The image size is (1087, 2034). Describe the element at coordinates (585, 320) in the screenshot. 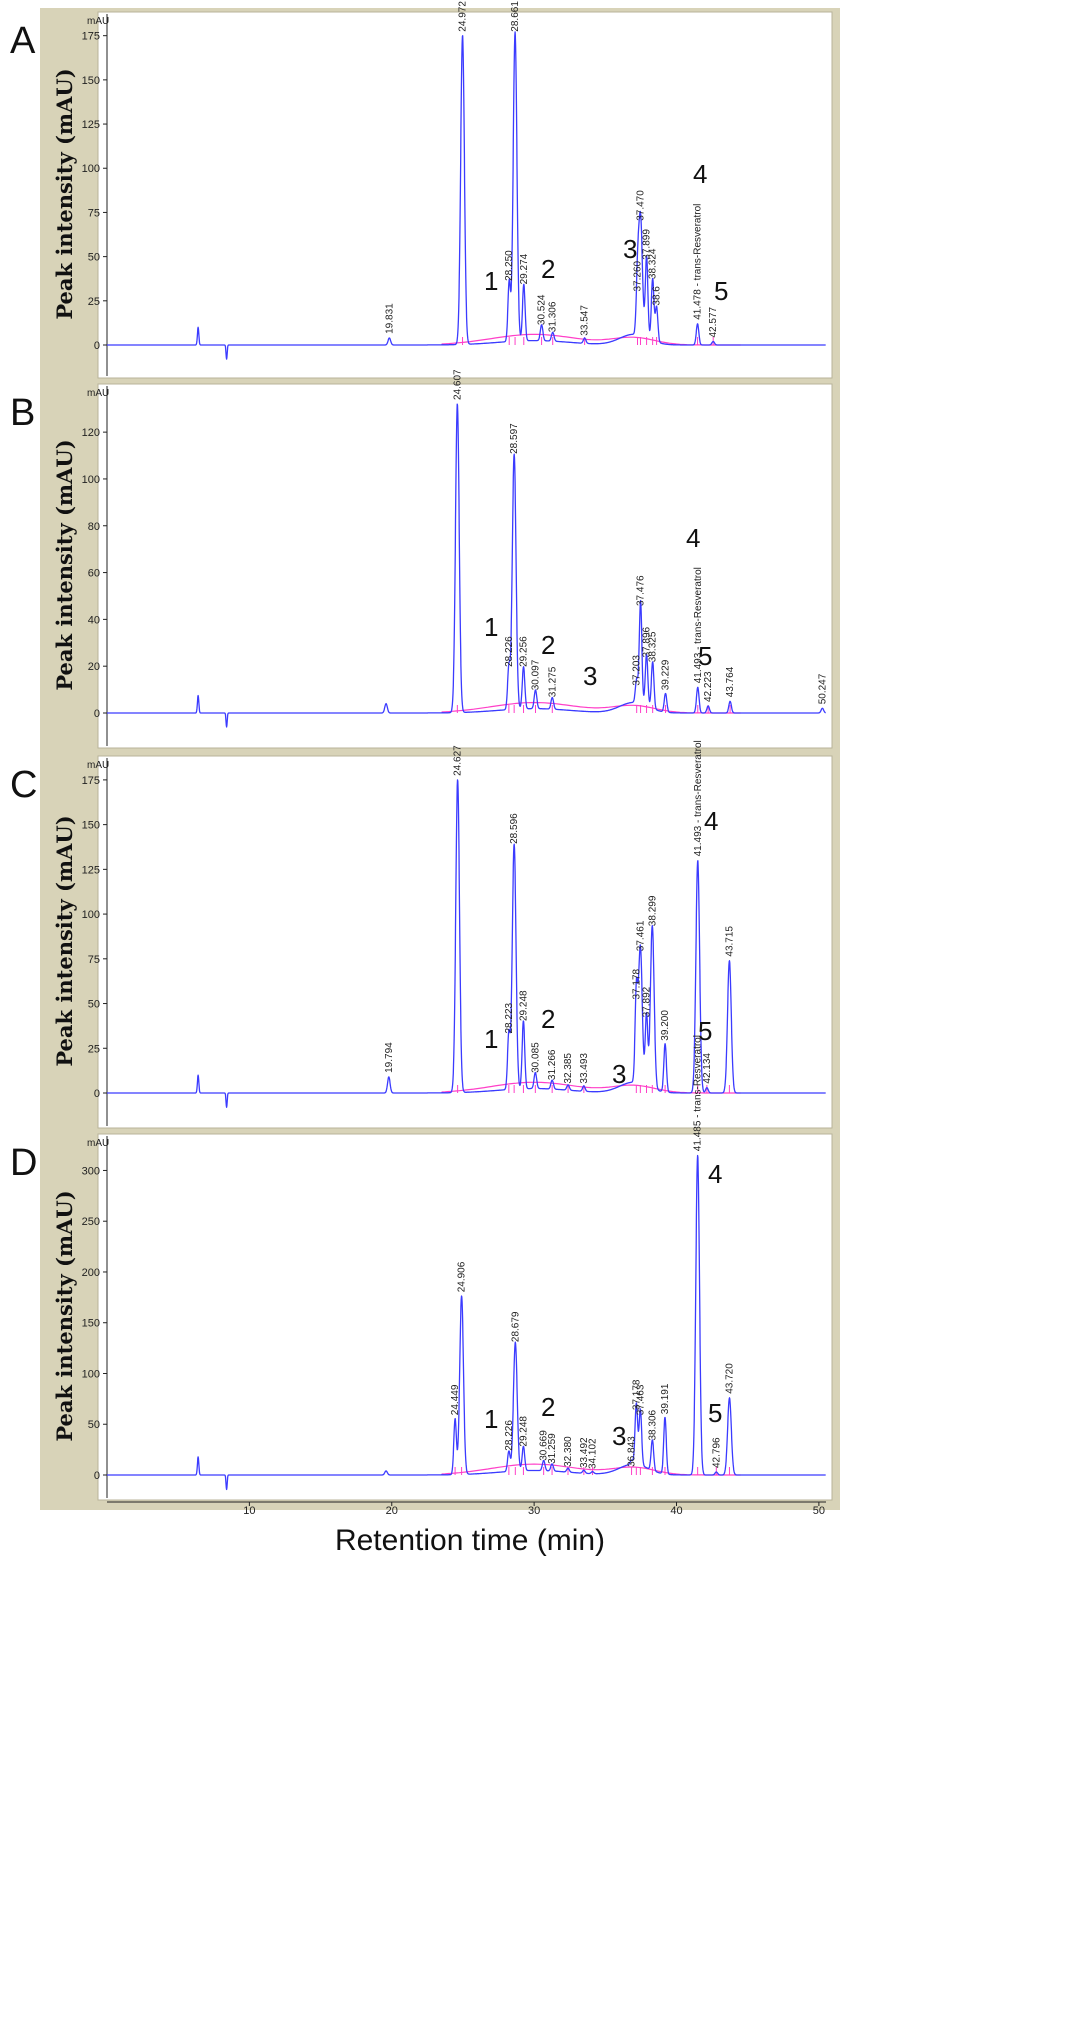

I see `retention-time-label: 33.547` at that location.